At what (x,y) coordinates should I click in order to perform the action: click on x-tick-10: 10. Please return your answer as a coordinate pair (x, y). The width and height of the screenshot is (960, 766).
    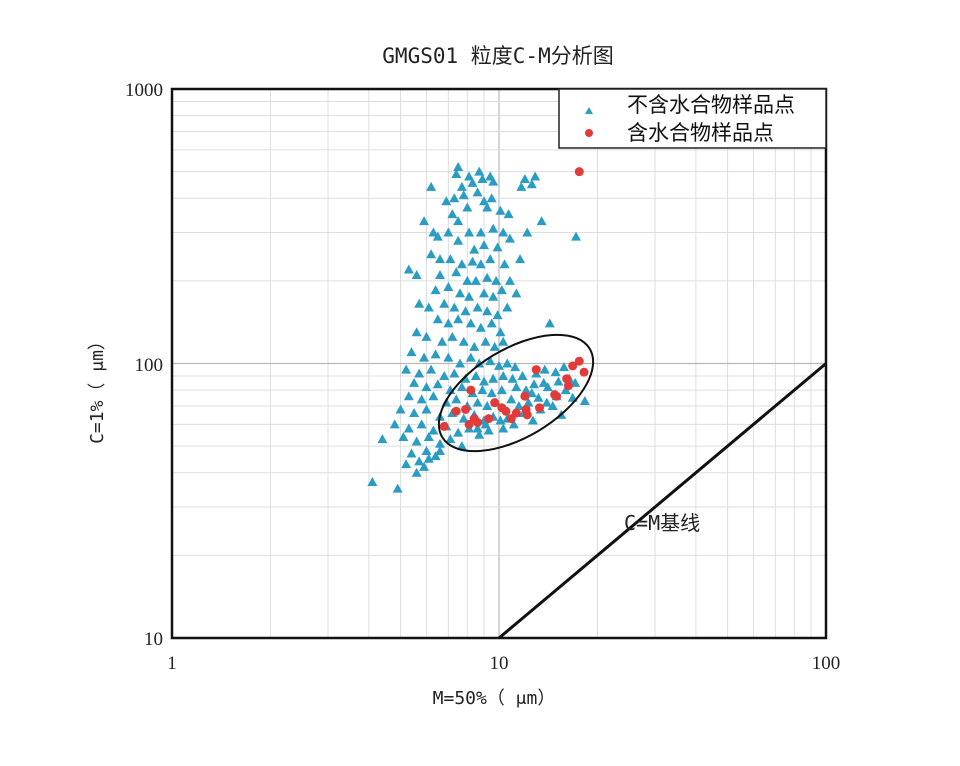
    Looking at the image, I should click on (499, 663).